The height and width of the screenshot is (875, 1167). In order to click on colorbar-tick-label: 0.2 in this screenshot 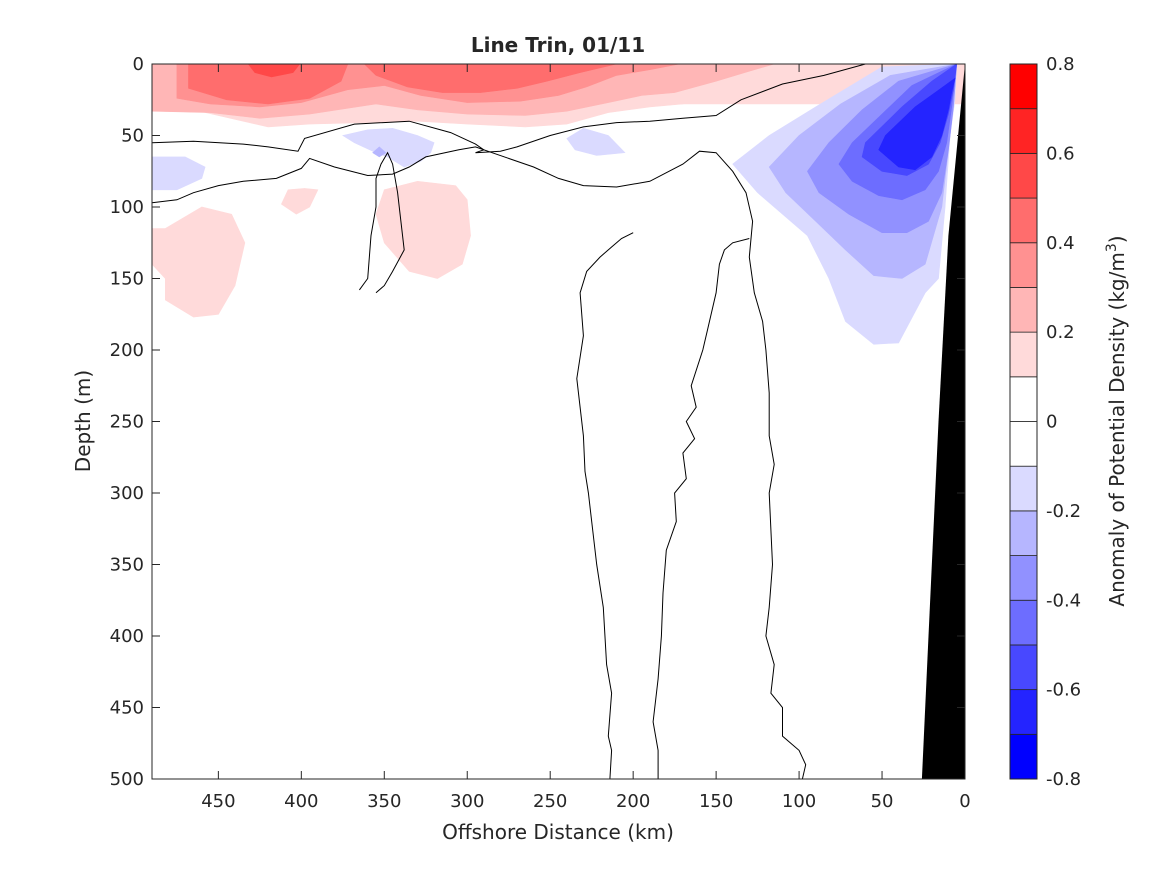, I will do `click(1060, 332)`.